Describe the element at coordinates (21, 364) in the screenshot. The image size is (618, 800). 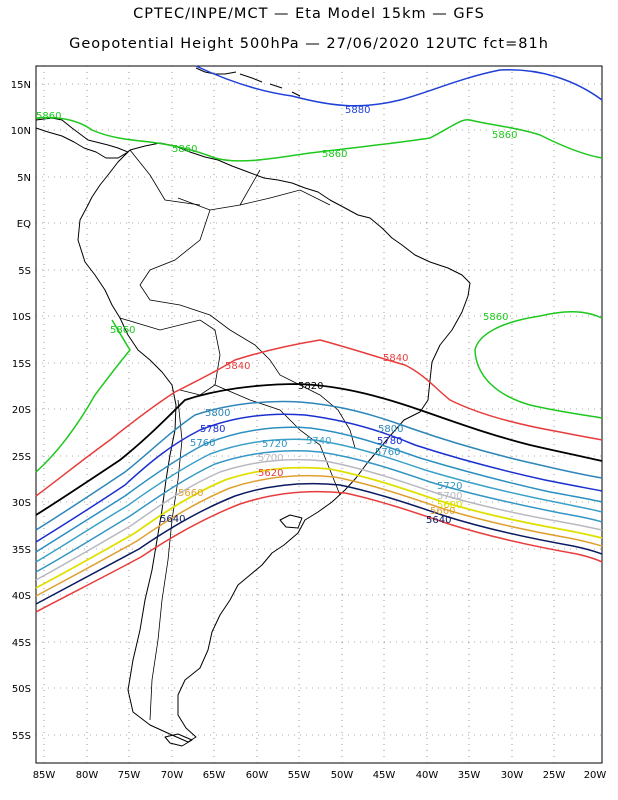
I see `lat-label: 15S` at that location.